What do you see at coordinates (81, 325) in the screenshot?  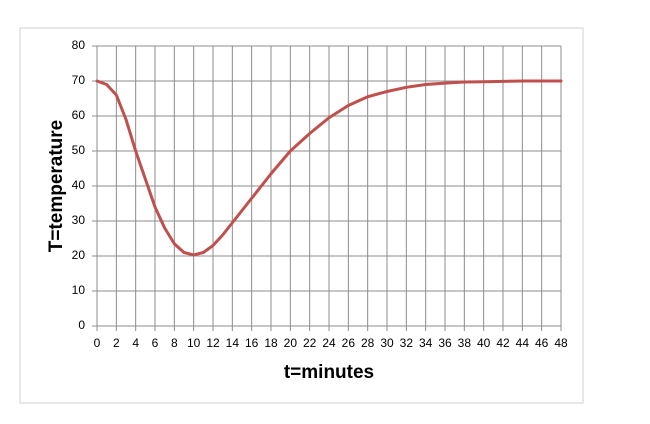 I see `y-tick-label: 0` at bounding box center [81, 325].